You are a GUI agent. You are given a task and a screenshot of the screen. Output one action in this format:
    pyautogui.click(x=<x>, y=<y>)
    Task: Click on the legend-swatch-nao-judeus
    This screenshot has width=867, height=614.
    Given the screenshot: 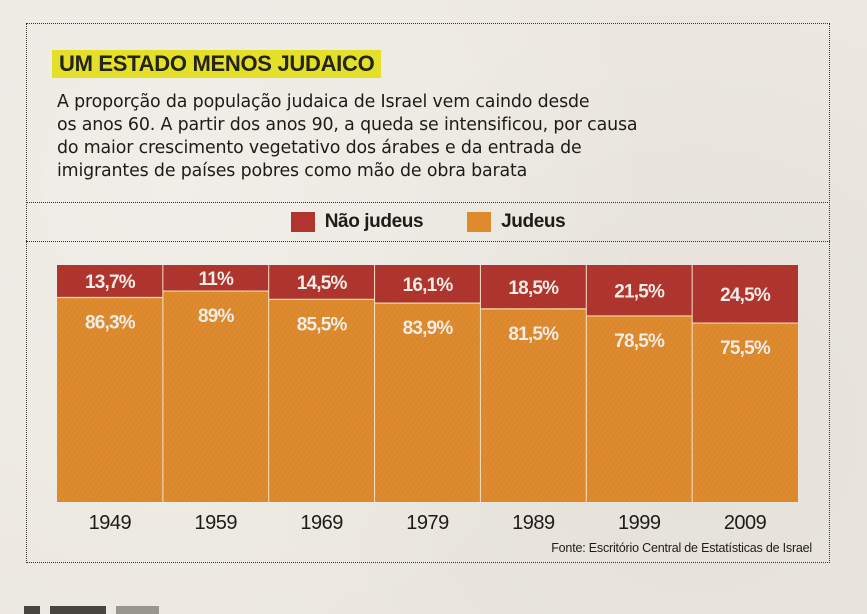 What is the action you would take?
    pyautogui.click(x=302, y=222)
    